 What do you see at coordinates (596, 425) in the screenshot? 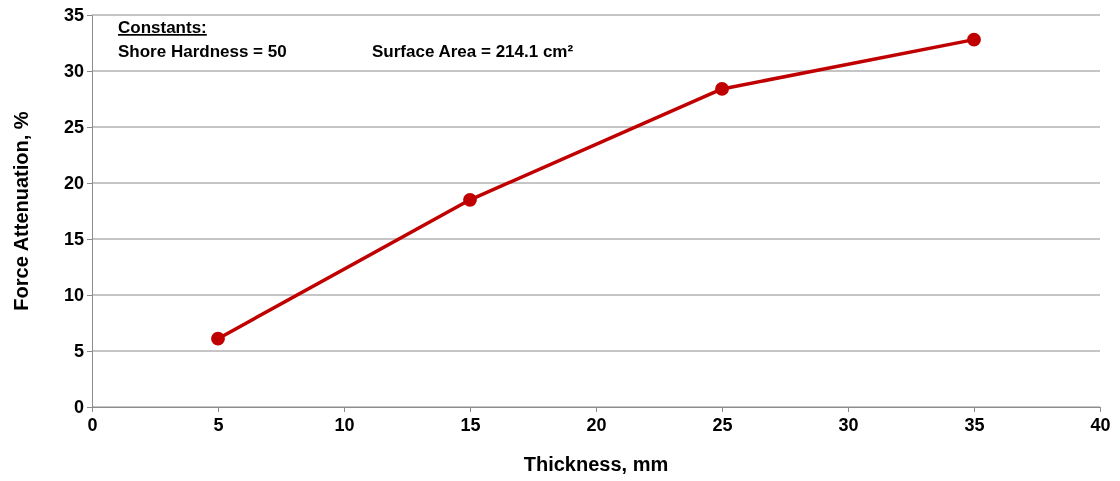
I see `x-tick-label: 20` at bounding box center [596, 425].